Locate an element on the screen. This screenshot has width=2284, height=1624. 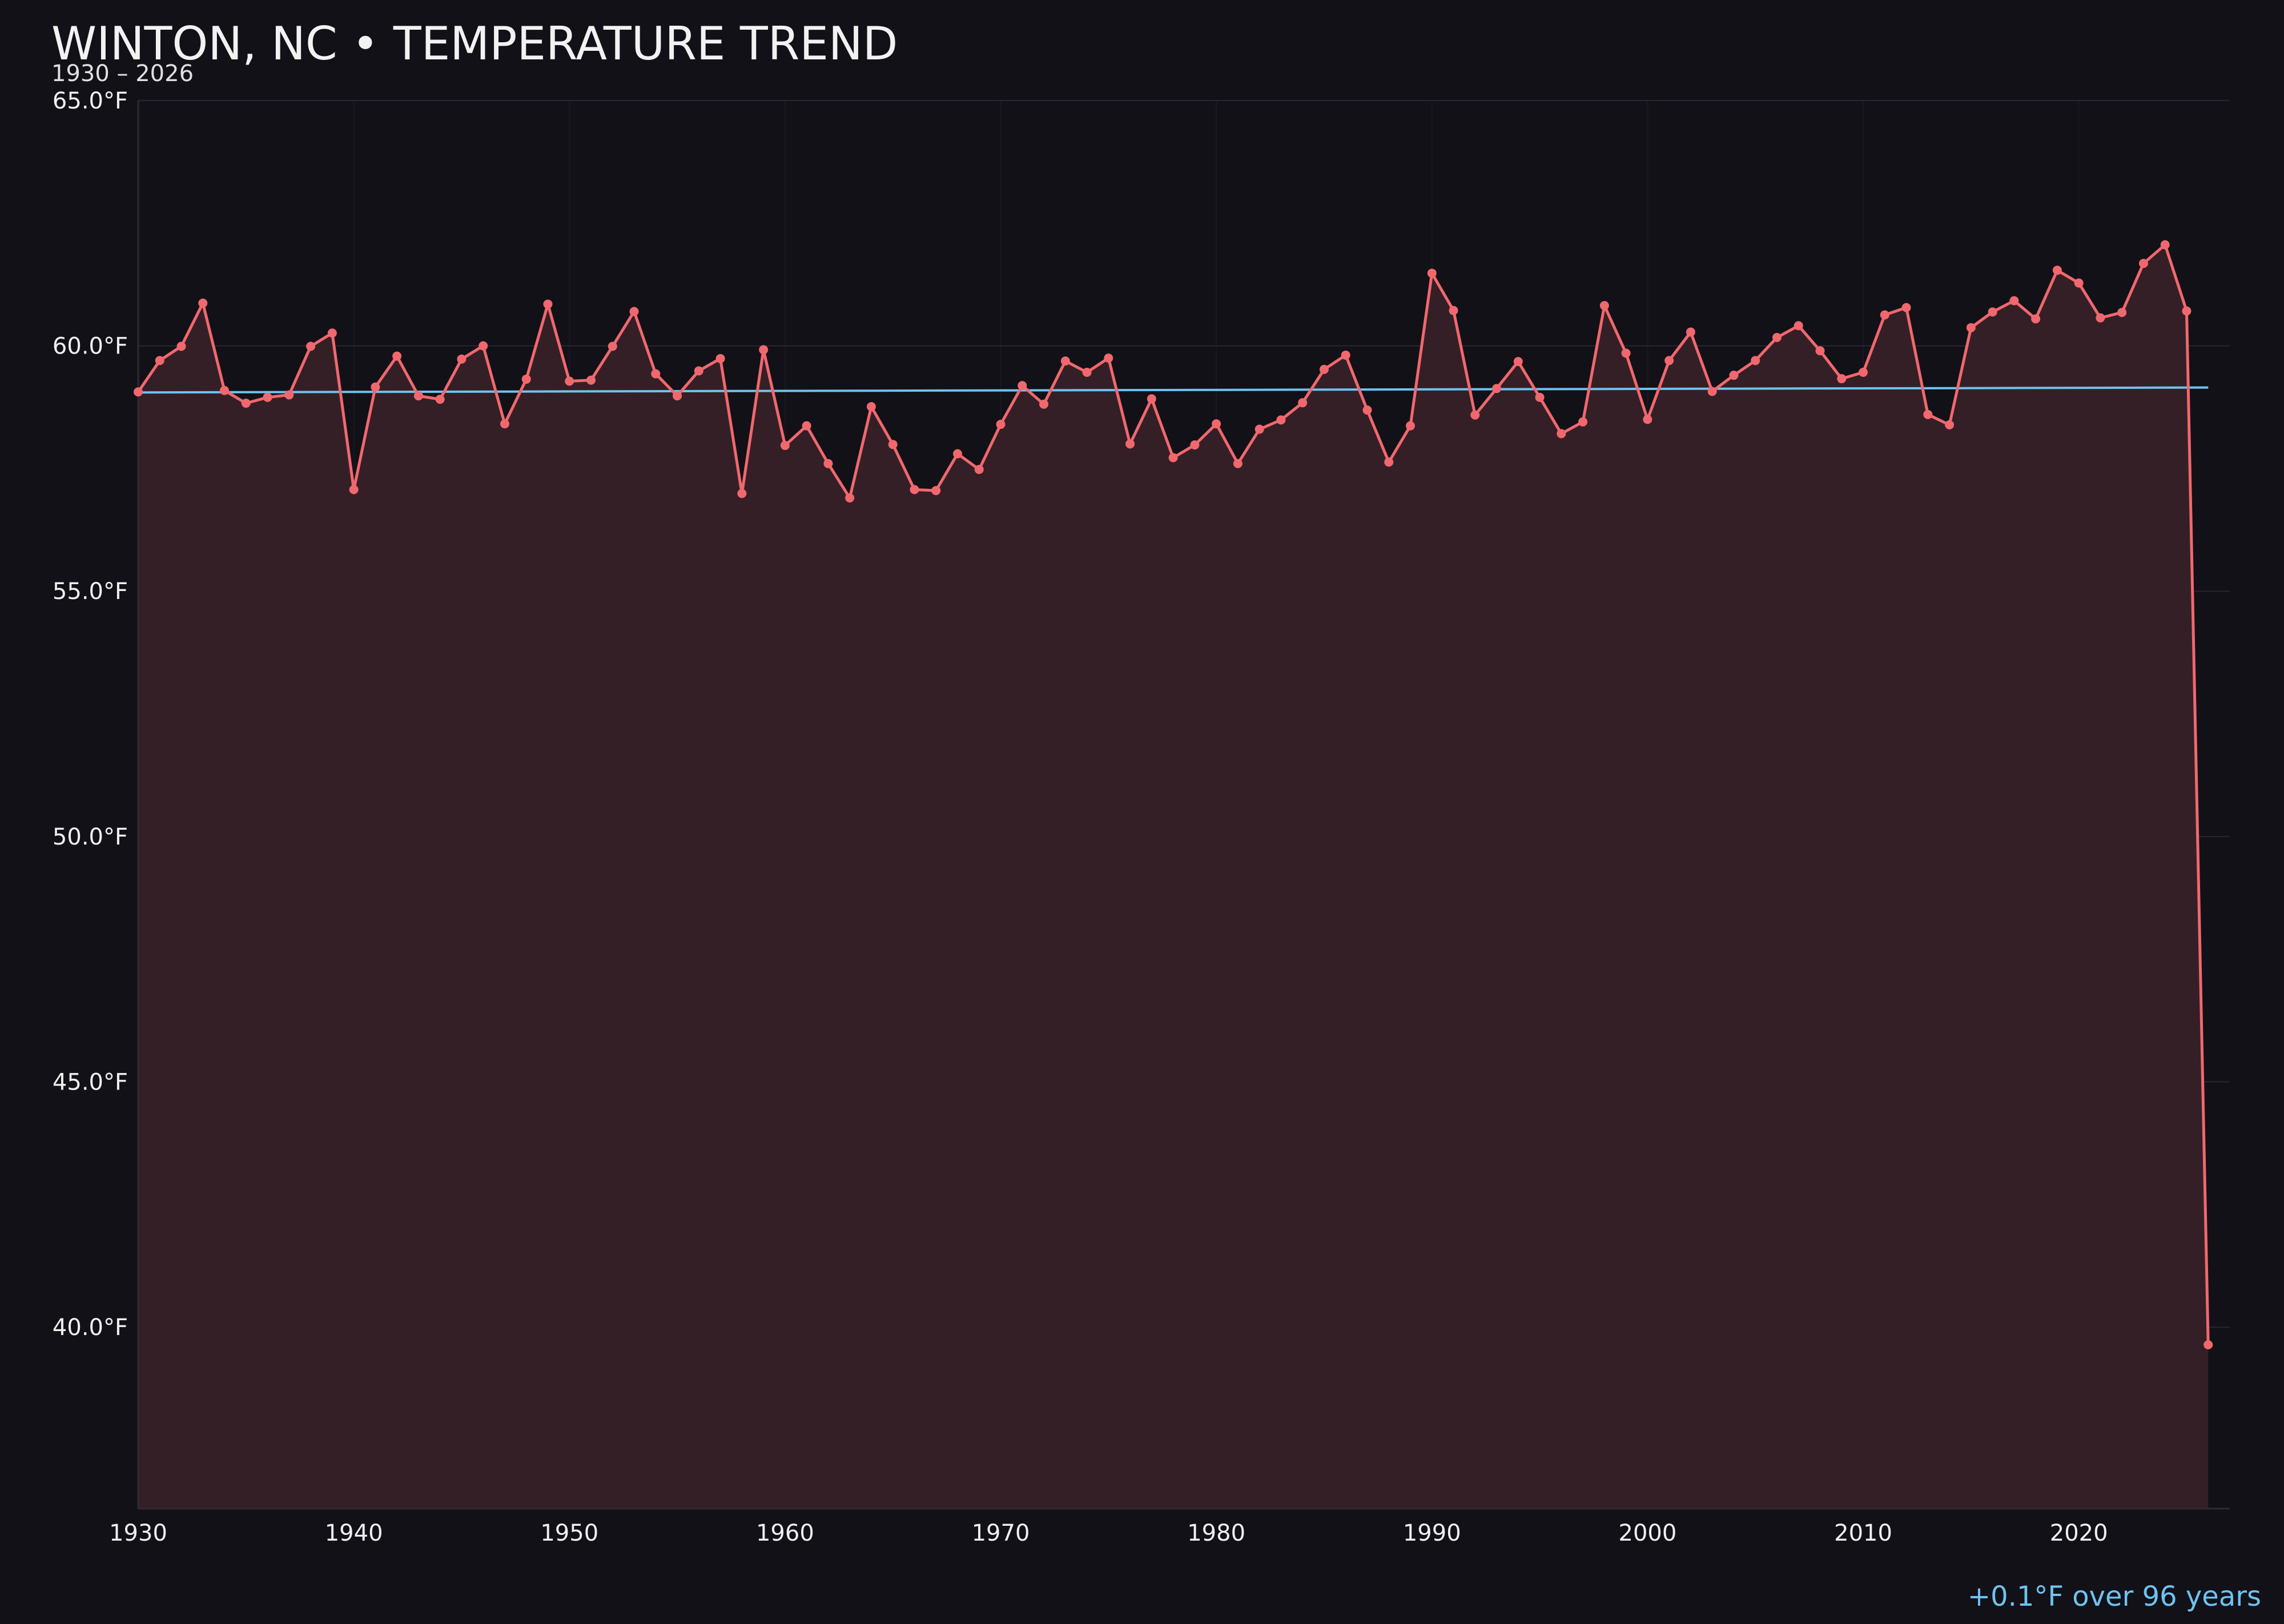
x-tick-label: 2010 is located at coordinates (1863, 1533).